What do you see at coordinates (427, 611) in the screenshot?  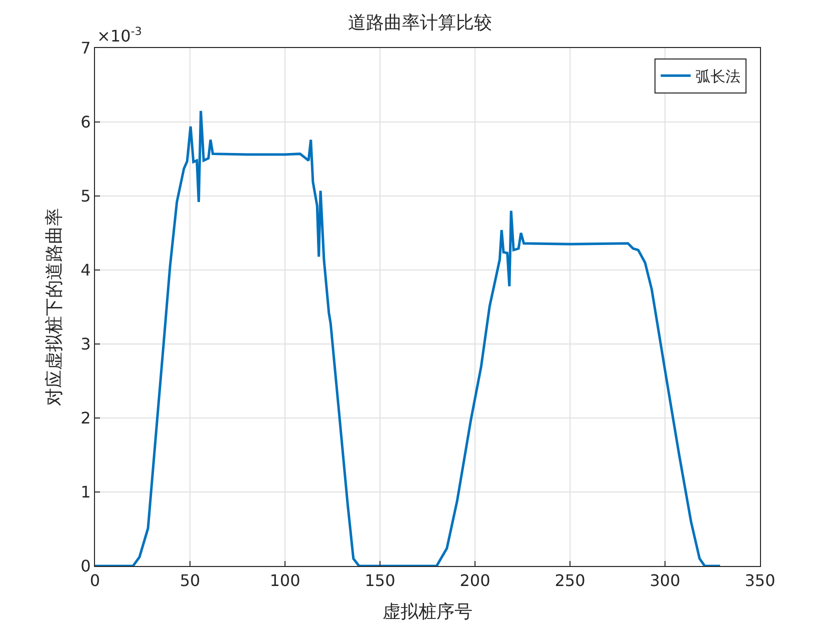 I see `x-axis-title: 虚拟桩序号` at bounding box center [427, 611].